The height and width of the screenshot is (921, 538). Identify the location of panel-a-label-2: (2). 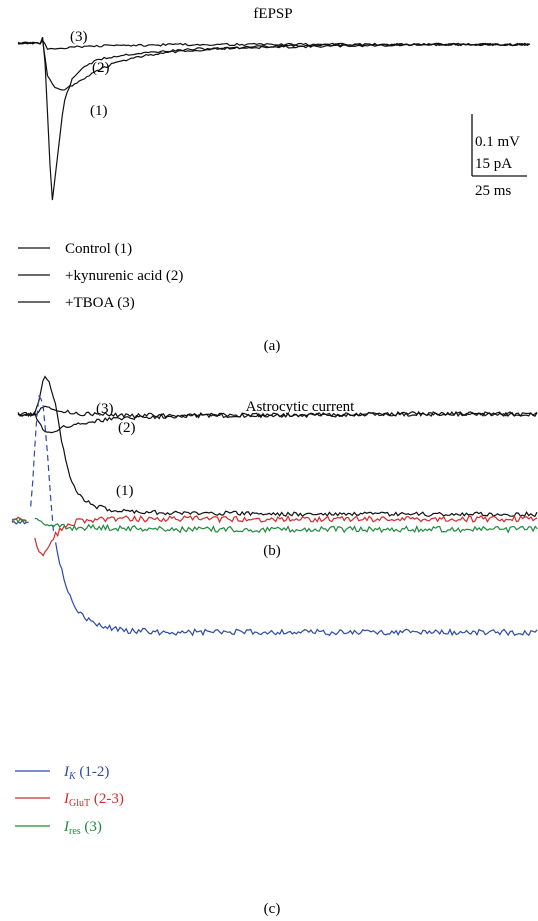
(101, 68).